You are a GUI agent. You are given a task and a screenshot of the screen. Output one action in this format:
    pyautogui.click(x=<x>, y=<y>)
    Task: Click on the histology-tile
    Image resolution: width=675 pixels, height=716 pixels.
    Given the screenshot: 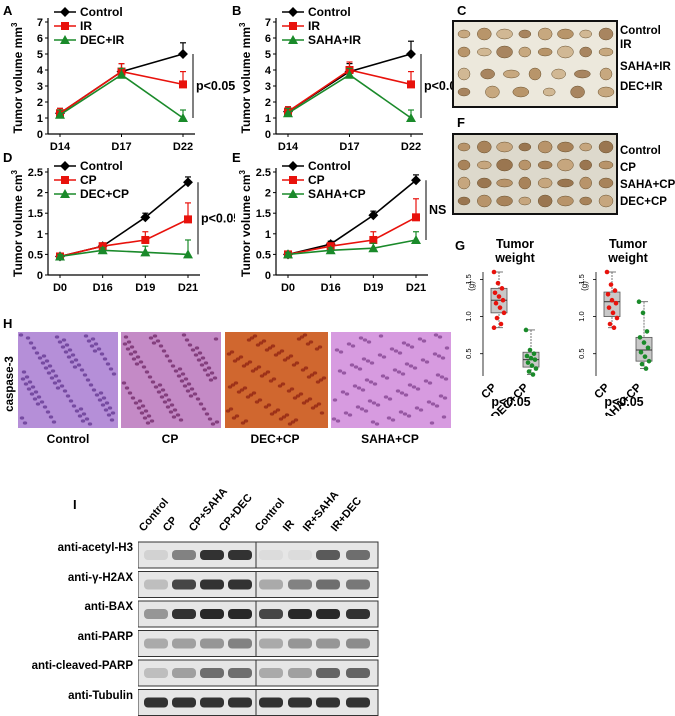 What is the action you would take?
    pyautogui.click(x=276, y=380)
    